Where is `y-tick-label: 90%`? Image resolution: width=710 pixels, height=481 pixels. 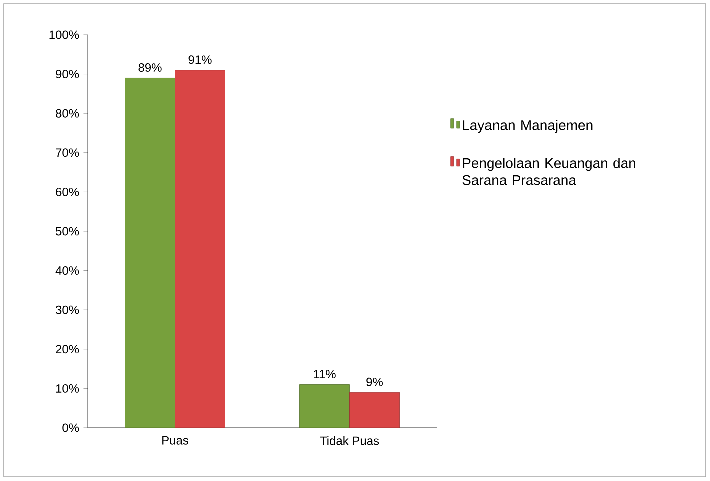
y-tick-label: 90% is located at coordinates (68, 74).